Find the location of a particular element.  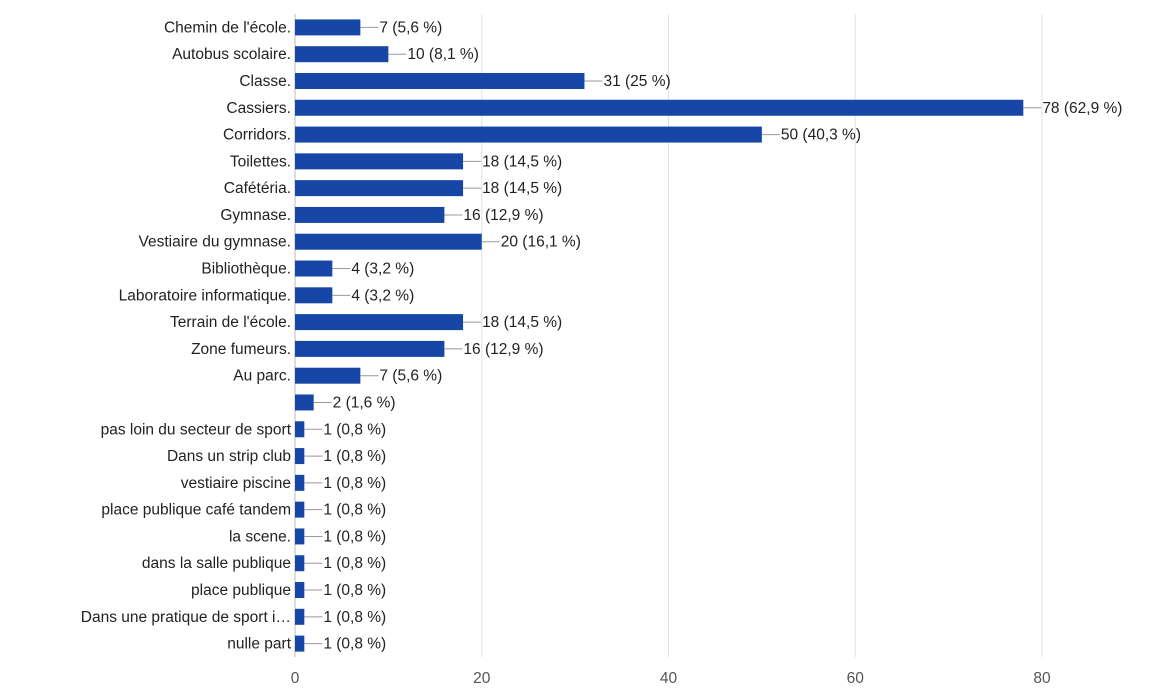

category-label: Corridors. is located at coordinates (257, 135).